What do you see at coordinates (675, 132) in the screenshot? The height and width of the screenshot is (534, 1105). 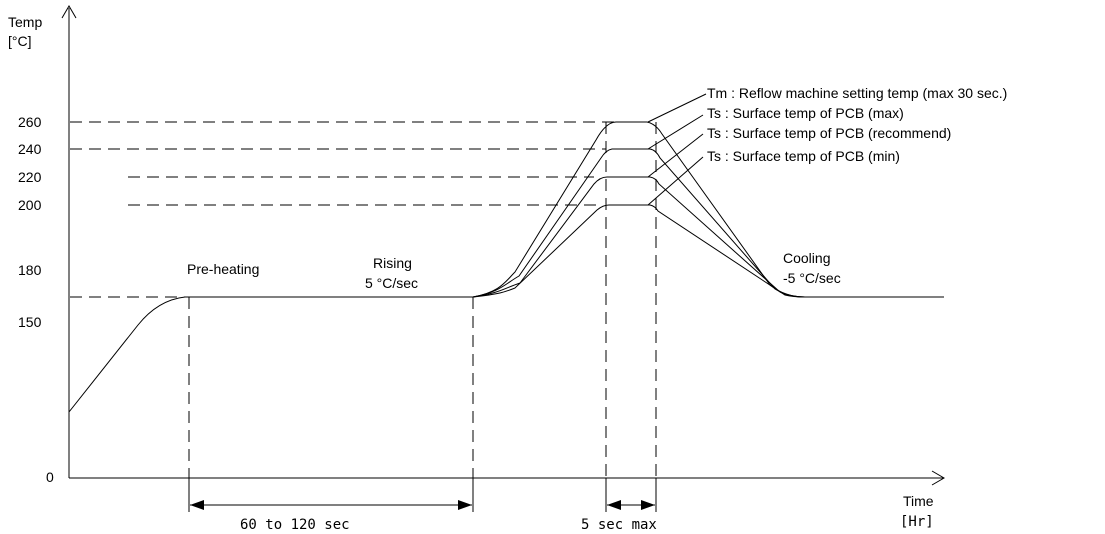 I see `leader-ts-max` at bounding box center [675, 132].